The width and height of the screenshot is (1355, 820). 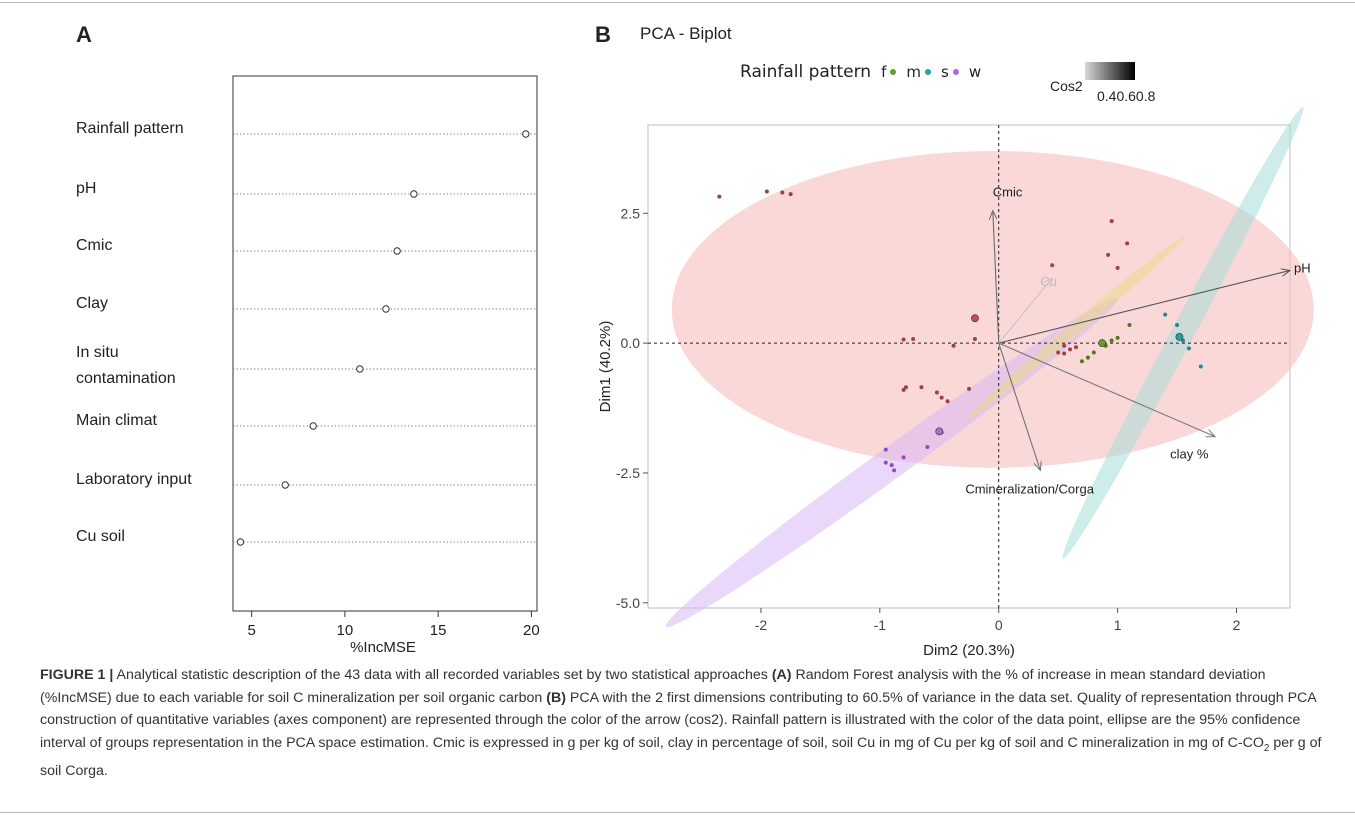 I want to click on loading-arrow, so click(x=1025, y=311).